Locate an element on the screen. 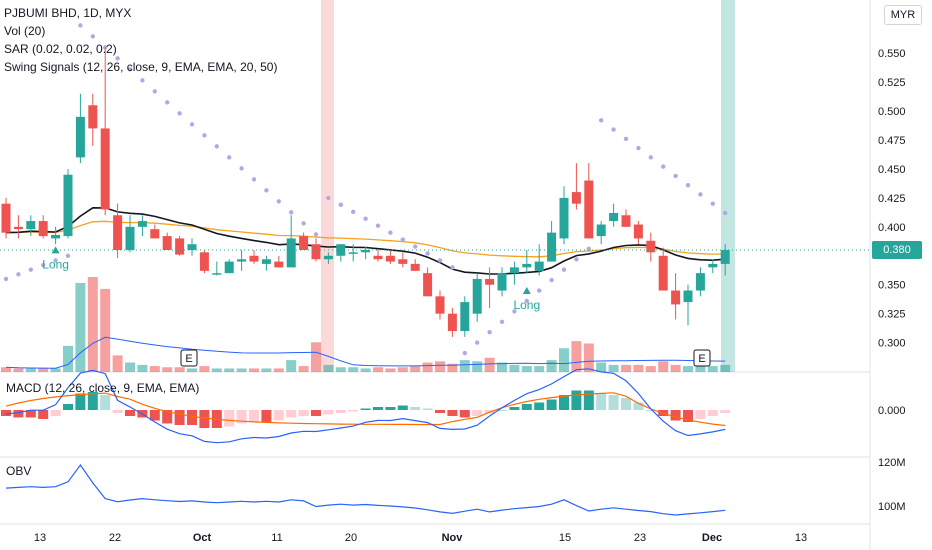 The width and height of the screenshot is (932, 550). long-signal-label: Long is located at coordinates (526, 305).